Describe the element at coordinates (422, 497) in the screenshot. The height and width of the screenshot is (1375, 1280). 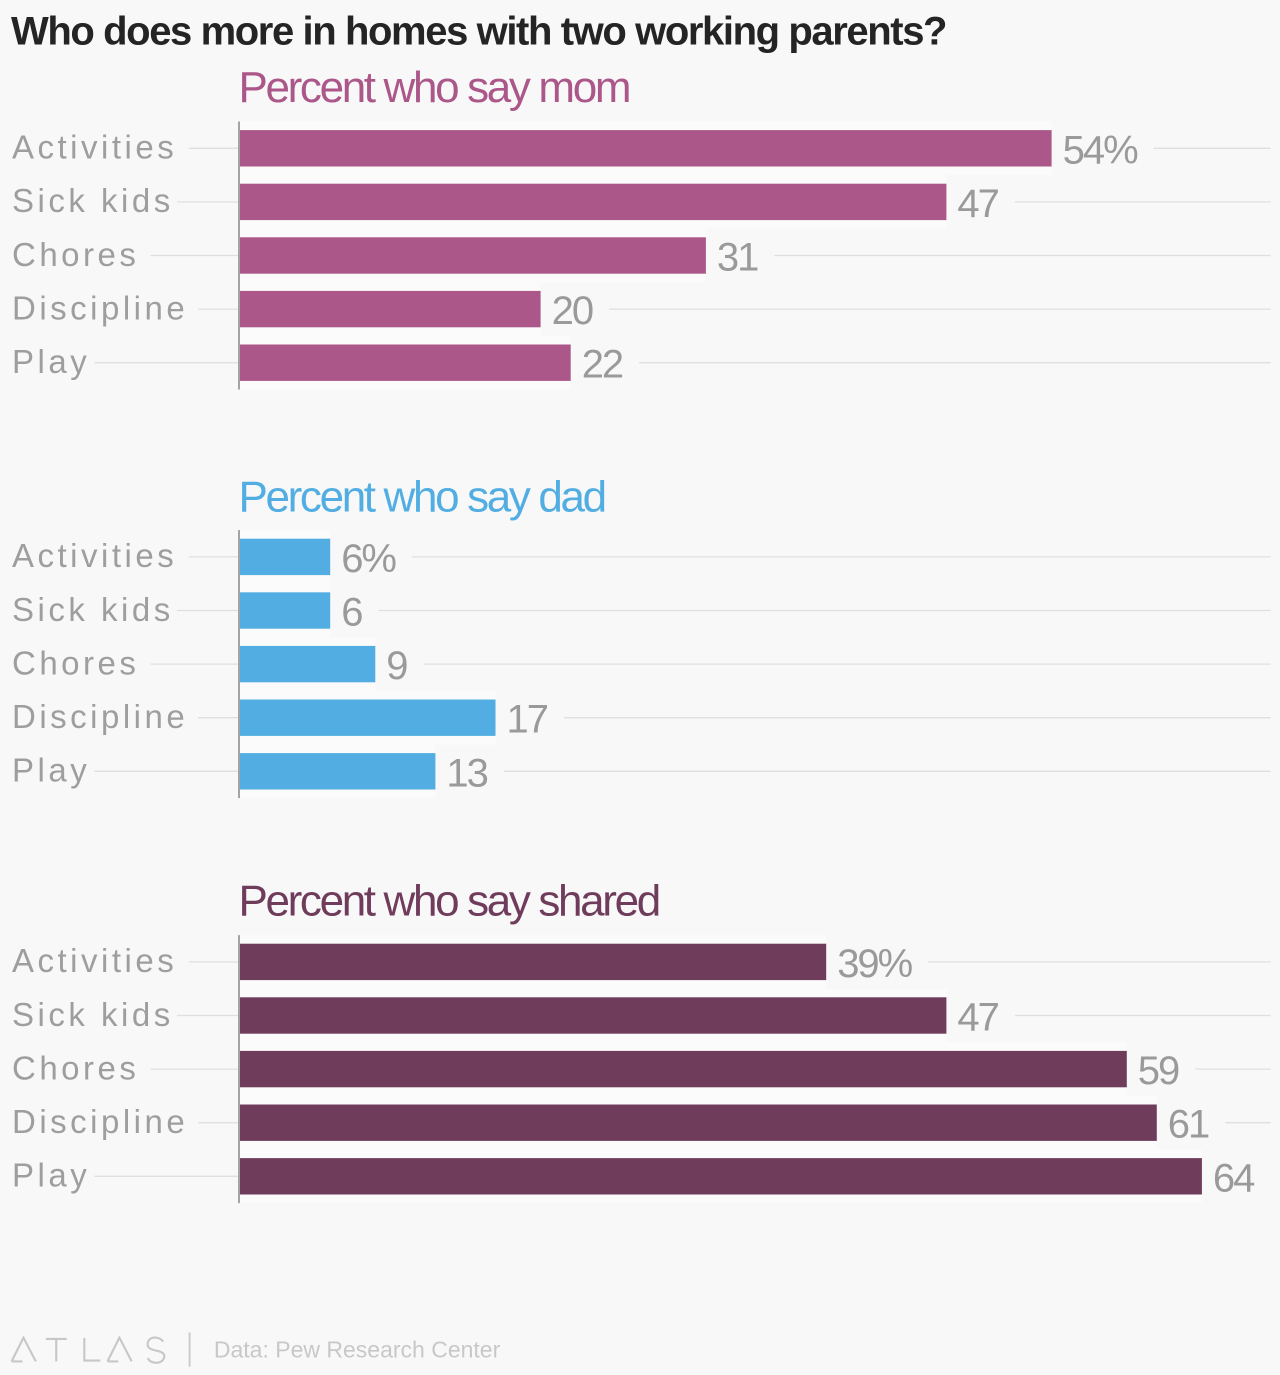
I see `svg-text: Percent who say dad` at that location.